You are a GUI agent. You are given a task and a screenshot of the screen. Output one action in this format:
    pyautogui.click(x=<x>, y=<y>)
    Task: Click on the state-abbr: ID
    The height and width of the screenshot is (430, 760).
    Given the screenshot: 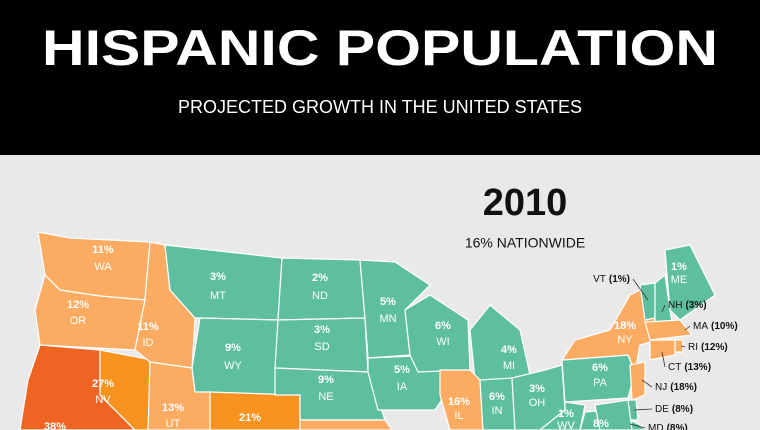 What is the action you would take?
    pyautogui.click(x=148, y=343)
    